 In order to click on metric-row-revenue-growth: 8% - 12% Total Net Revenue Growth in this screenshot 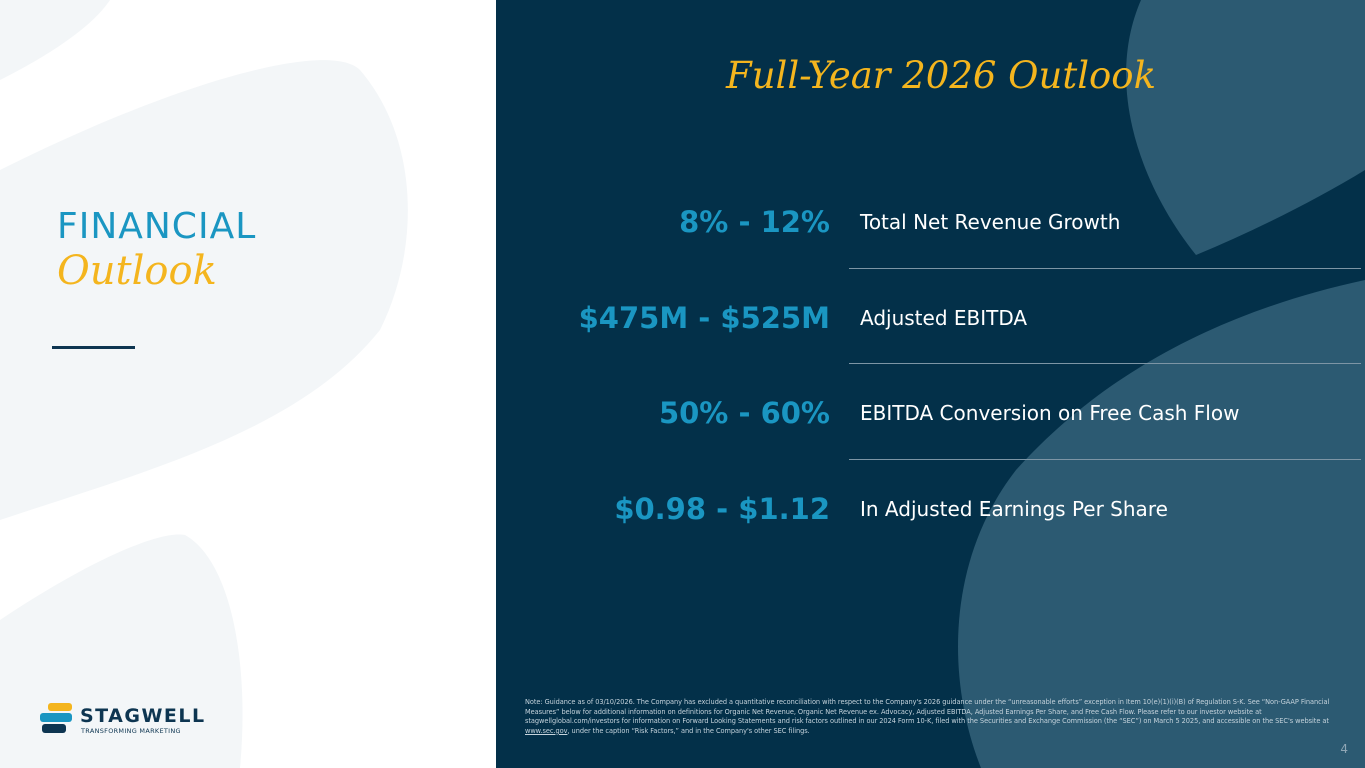, I will do `click(930, 222)`.